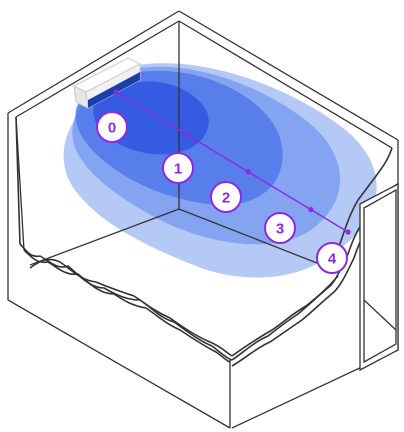  I want to click on floor-left-edge, so click(104, 237).